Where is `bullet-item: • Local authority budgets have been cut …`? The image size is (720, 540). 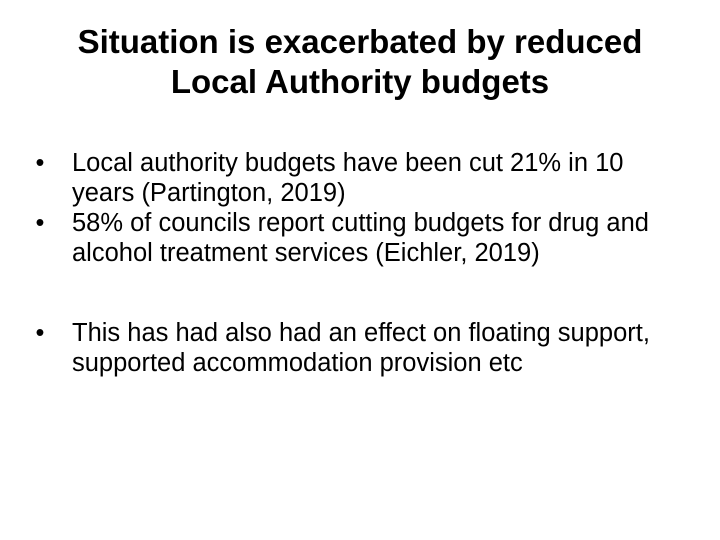
bullet-item: • Local authority budgets have been cut … is located at coordinates (353, 178).